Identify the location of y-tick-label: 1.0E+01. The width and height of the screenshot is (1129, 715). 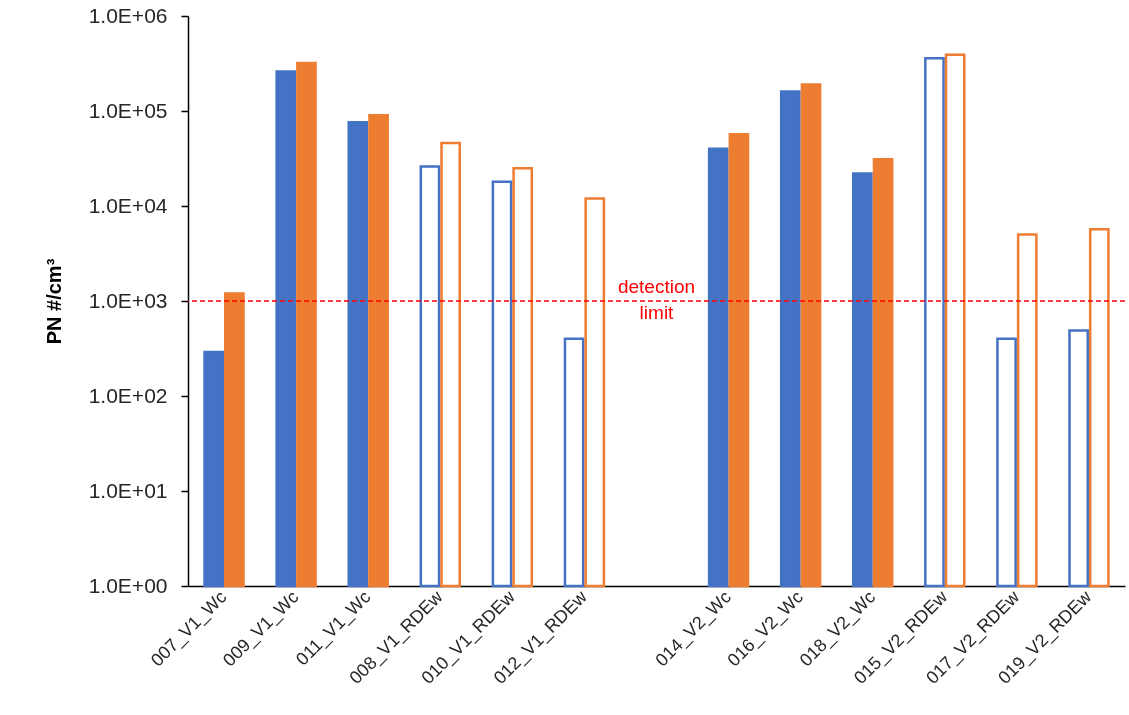
(128, 490).